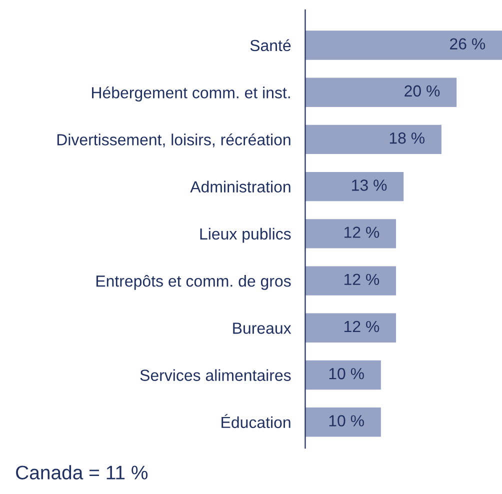 The height and width of the screenshot is (494, 502). What do you see at coordinates (468, 44) in the screenshot?
I see `data-label: 26 %` at bounding box center [468, 44].